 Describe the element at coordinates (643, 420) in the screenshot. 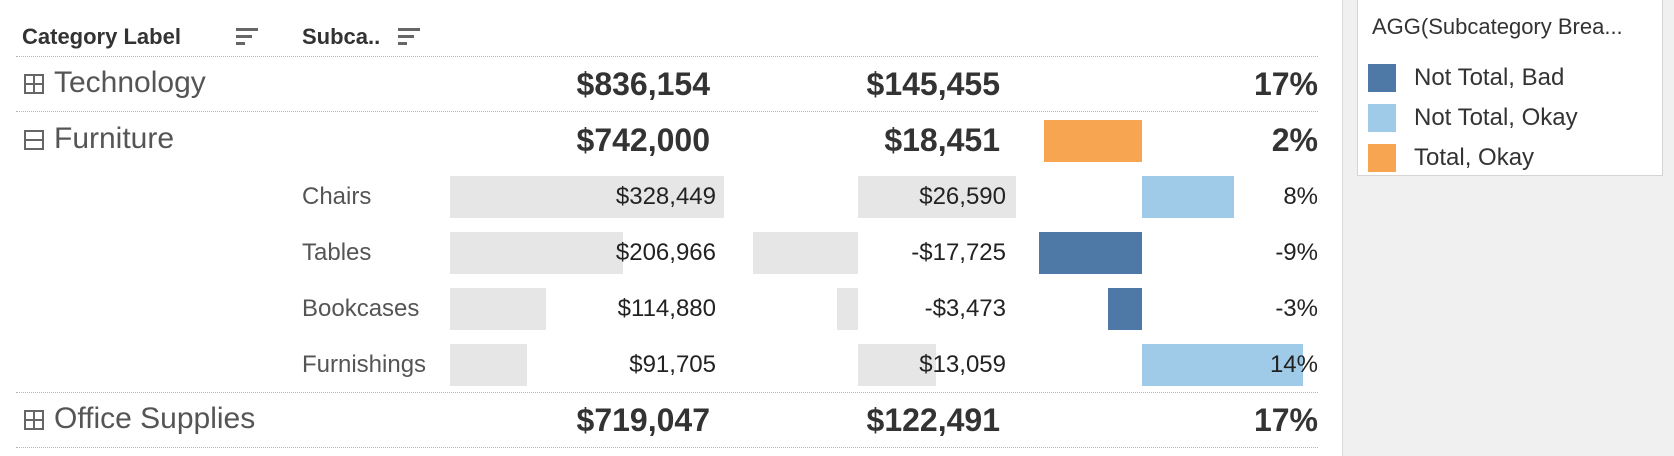

I see `sales-value: $719,047` at that location.